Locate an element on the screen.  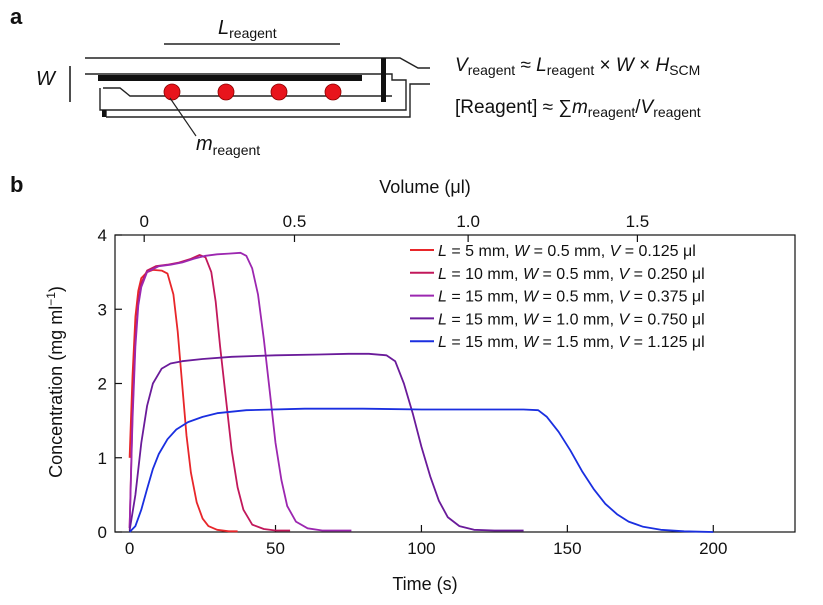
legend-entry: L = 10 mm, W = 0.5 mm, V = 0.250 μl is located at coordinates (571, 274).